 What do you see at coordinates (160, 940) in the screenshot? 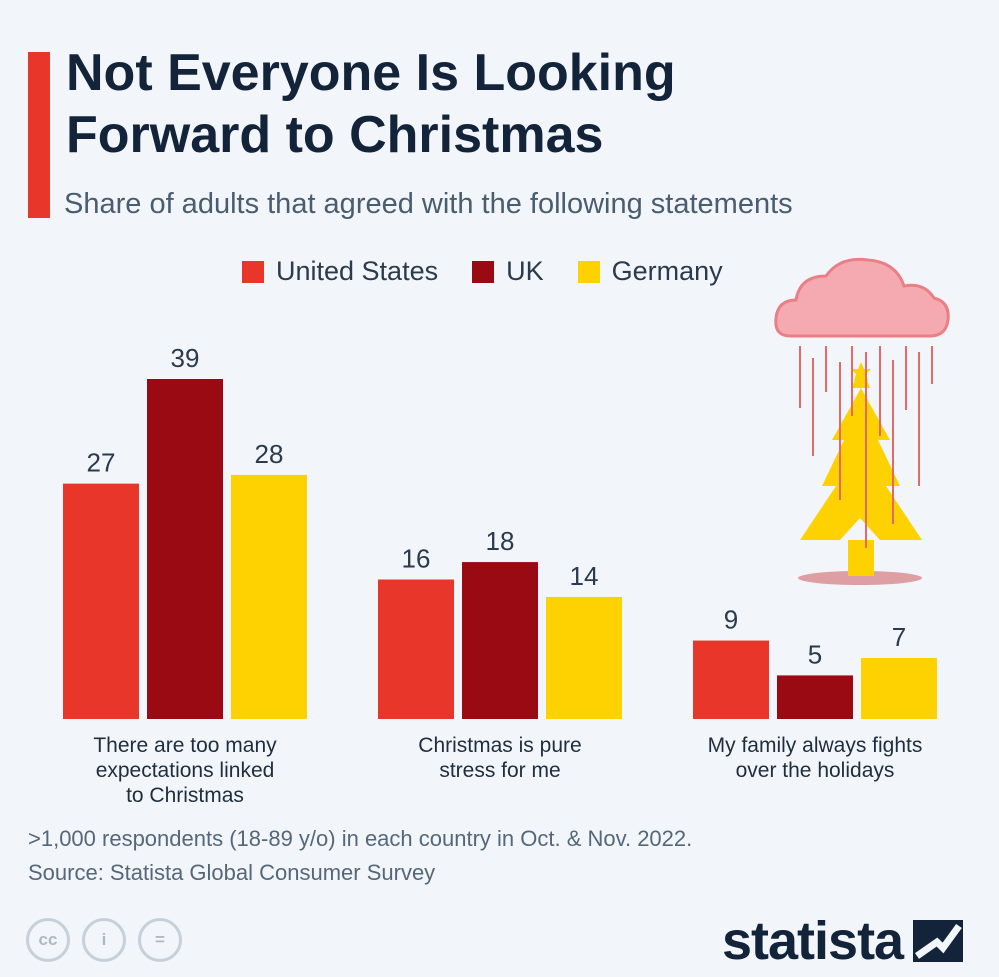
I see `no-derivatives-icon: =` at bounding box center [160, 940].